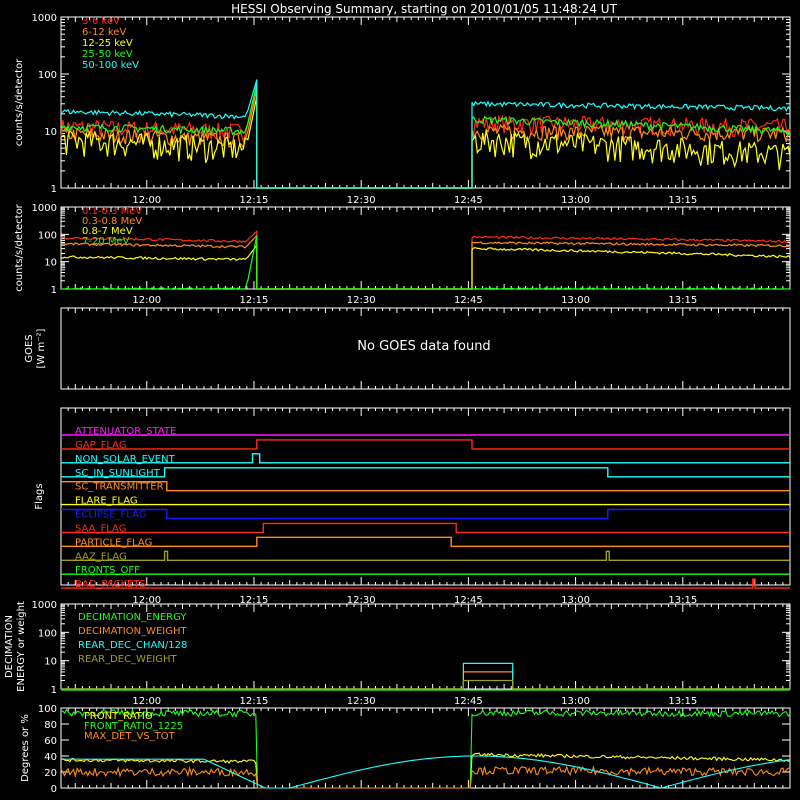 The width and height of the screenshot is (800, 800). Describe the element at coordinates (21, 646) in the screenshot. I see `decimation-2-ylabel: ENERGY or weight` at that location.